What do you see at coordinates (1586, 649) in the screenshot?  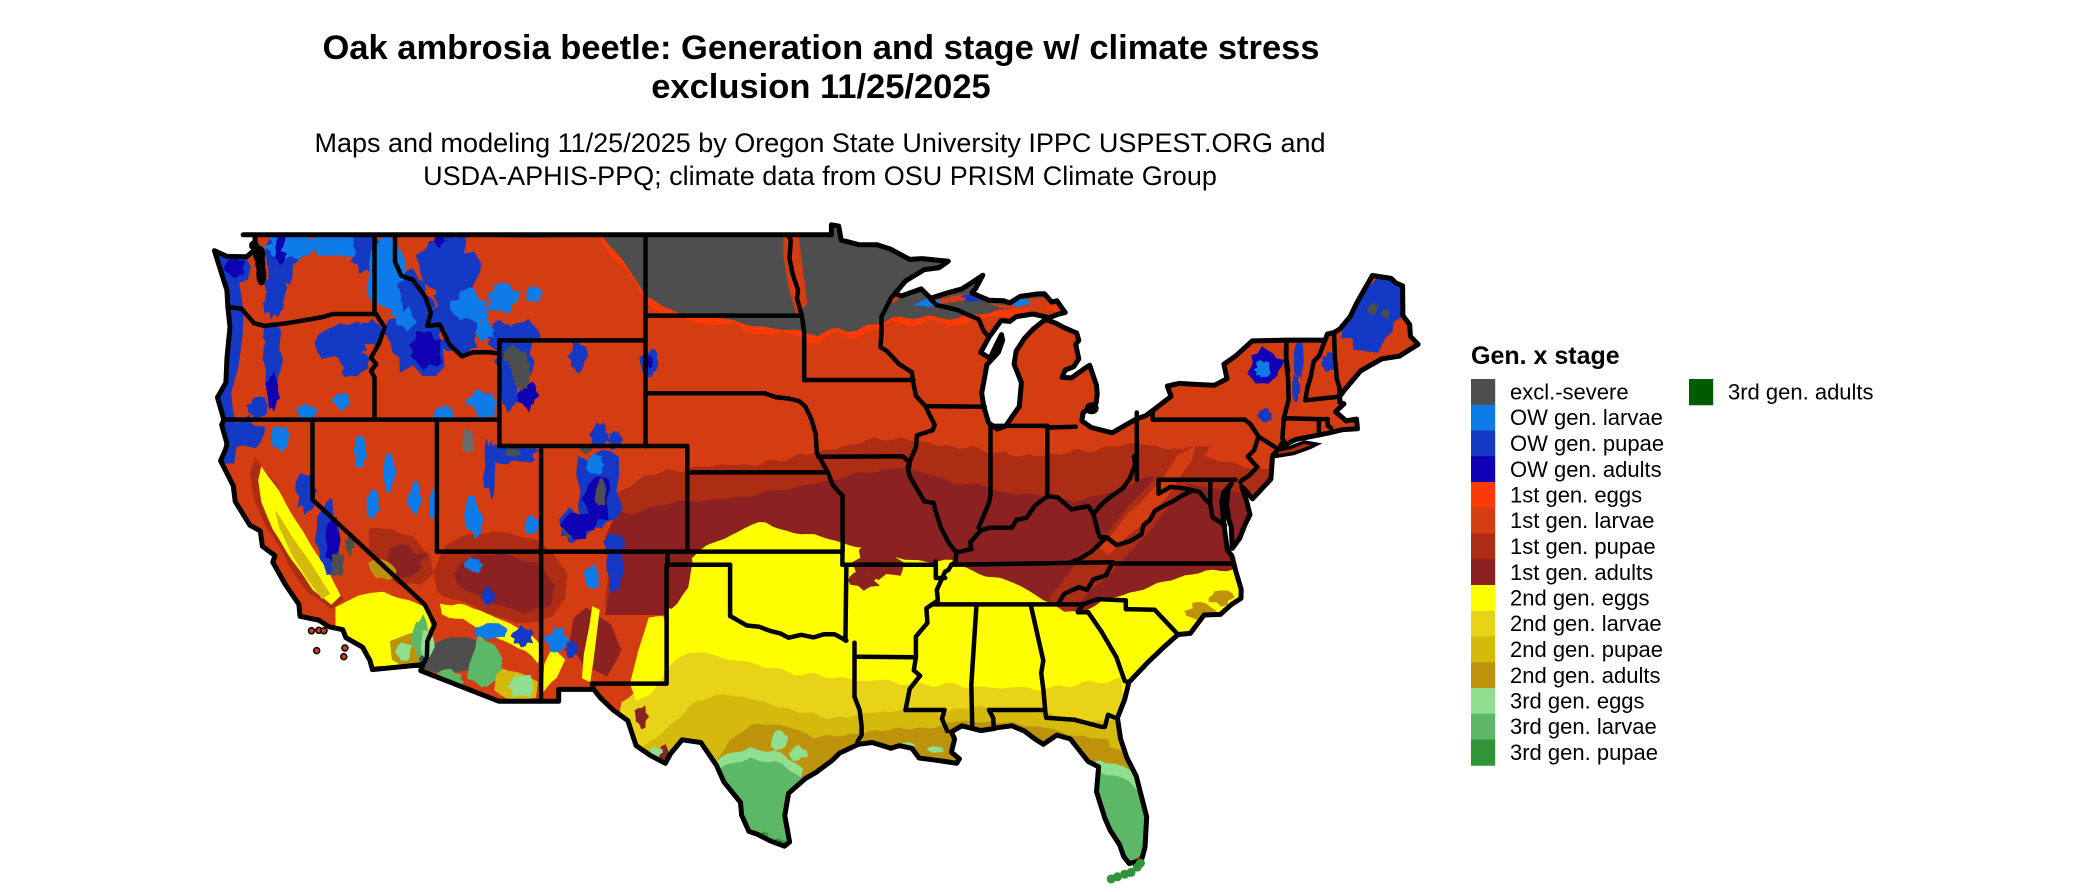 I see `svg-text: 2nd gen. pupae` at bounding box center [1586, 649].